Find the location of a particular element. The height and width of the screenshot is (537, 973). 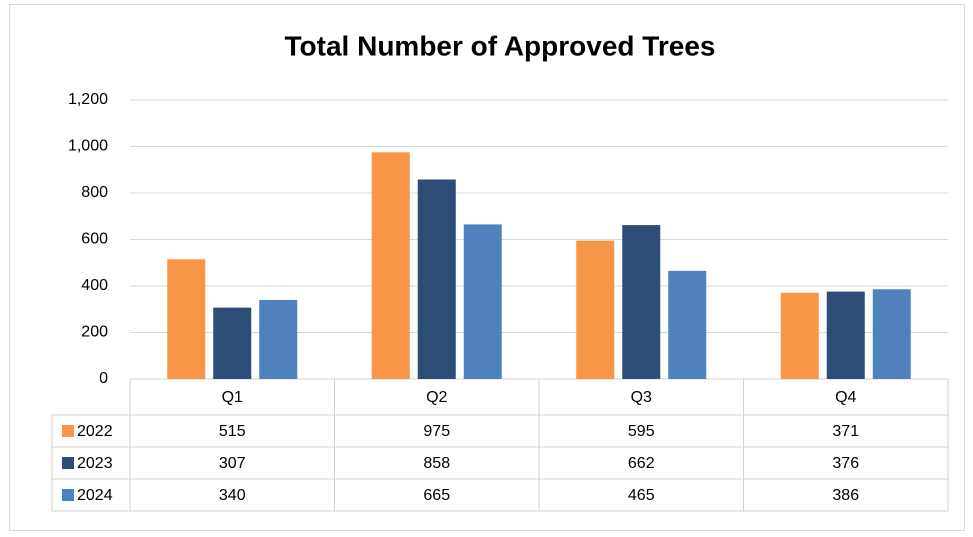

legend-label: 2022 is located at coordinates (95, 431).